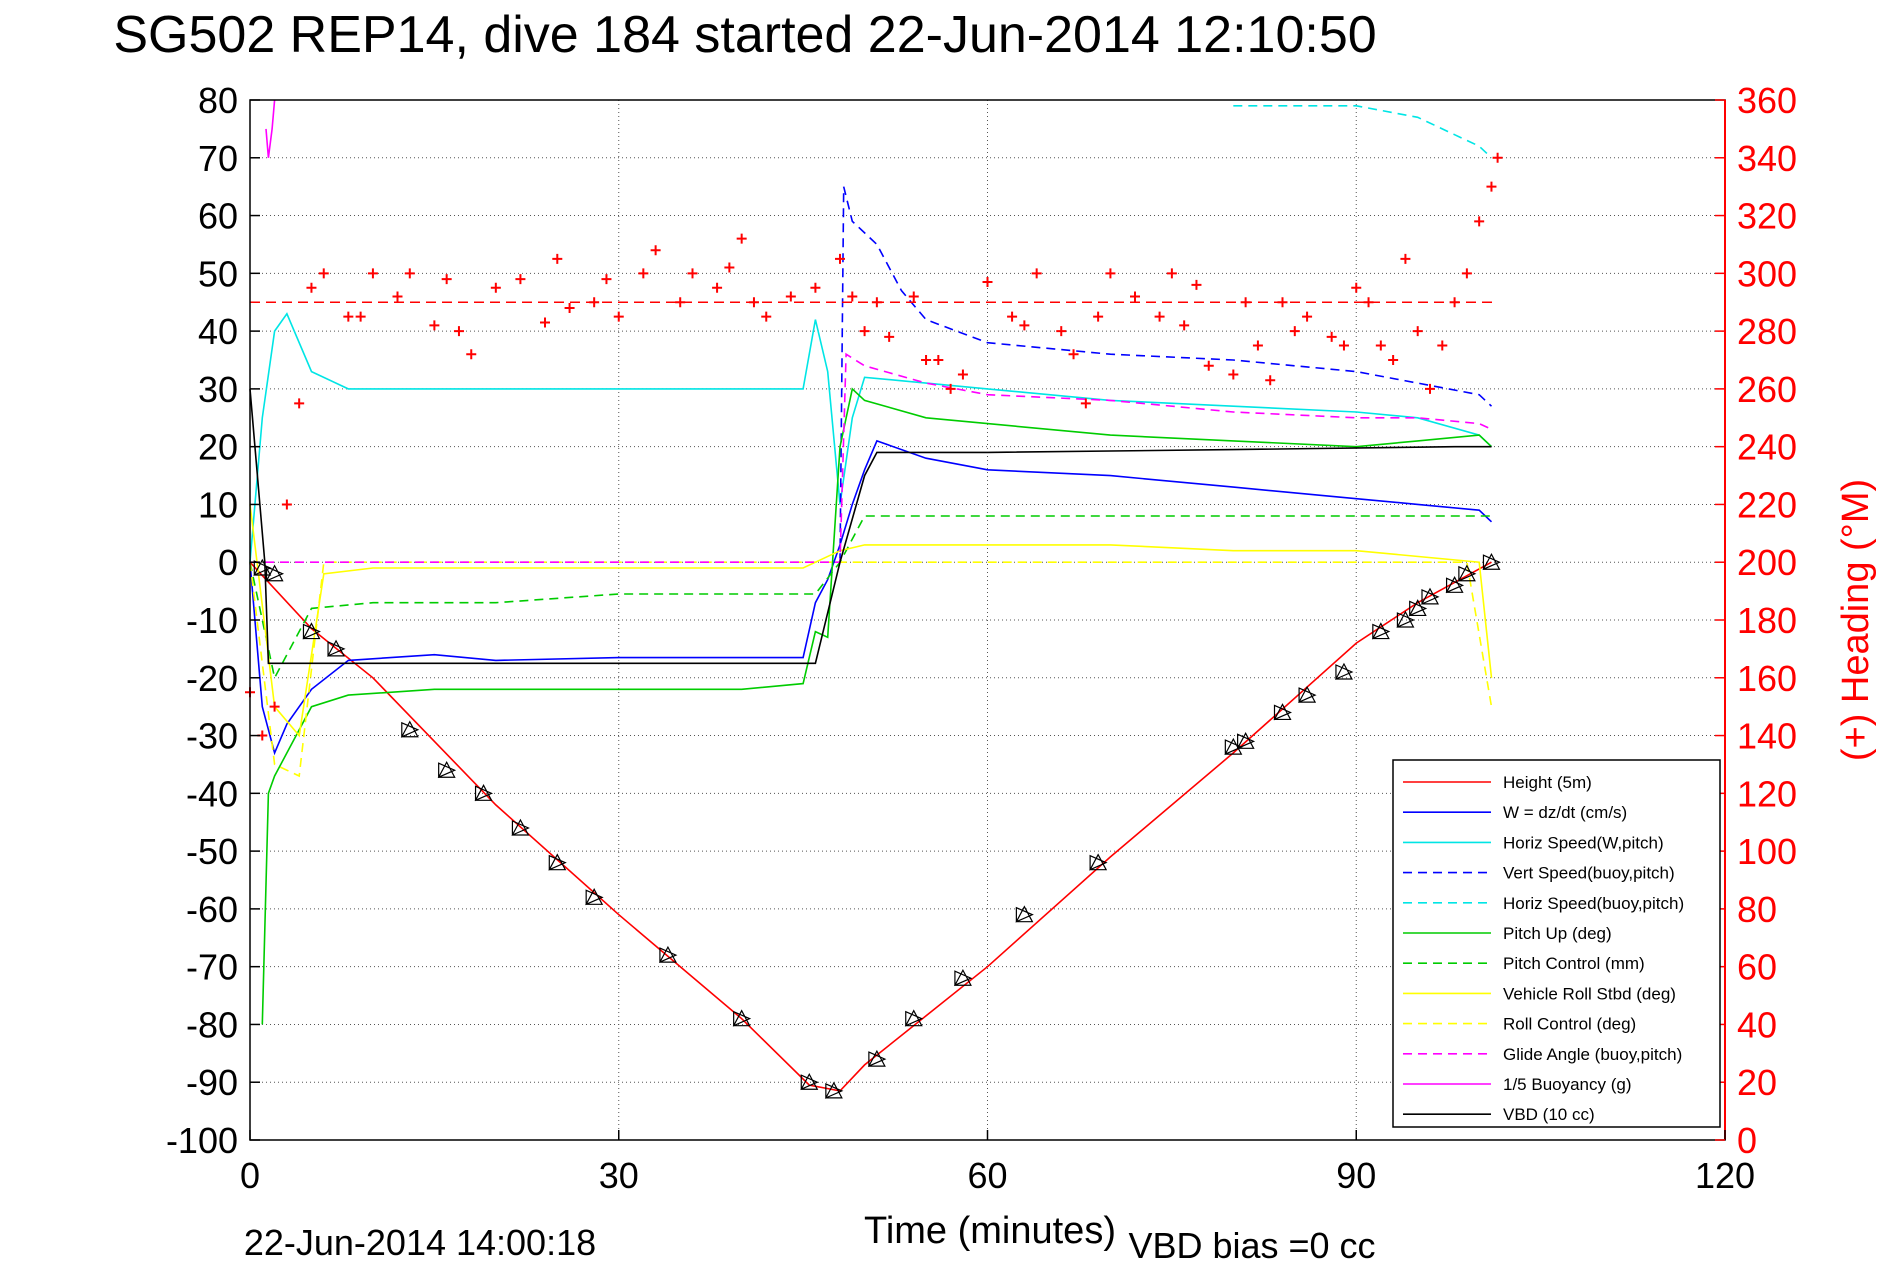 This screenshot has width=1891, height=1262. What do you see at coordinates (1547, 782) in the screenshot?
I see `legend-label-0: Height (5m)` at bounding box center [1547, 782].